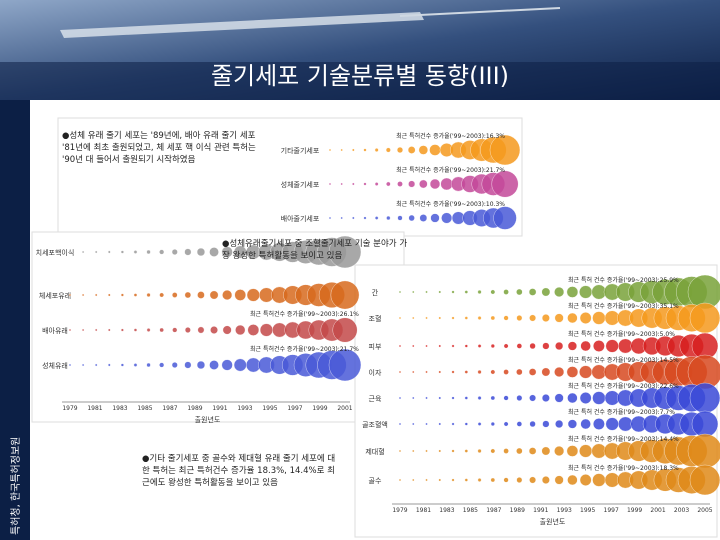  Describe the element at coordinates (657, 510) in the screenshot. I see `x-tick-label: 2001` at that location.